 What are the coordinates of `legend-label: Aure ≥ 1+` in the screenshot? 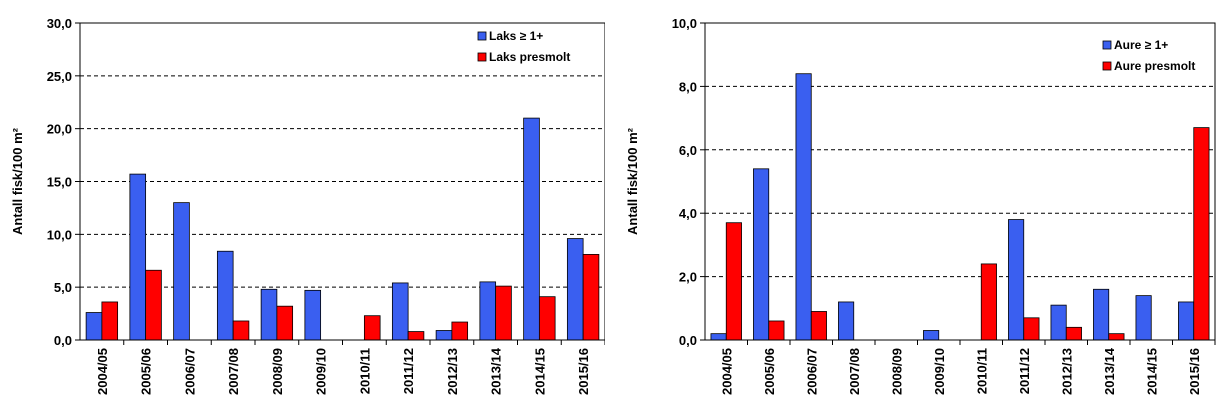 It's located at (1141, 45).